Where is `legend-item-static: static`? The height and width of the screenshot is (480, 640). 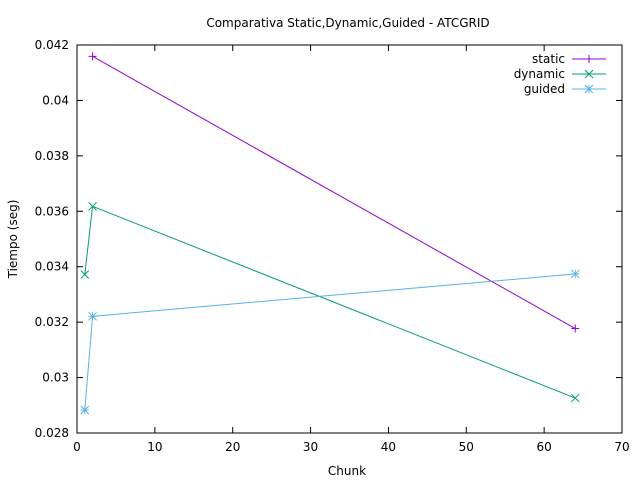 legend-item-static: static is located at coordinates (569, 59).